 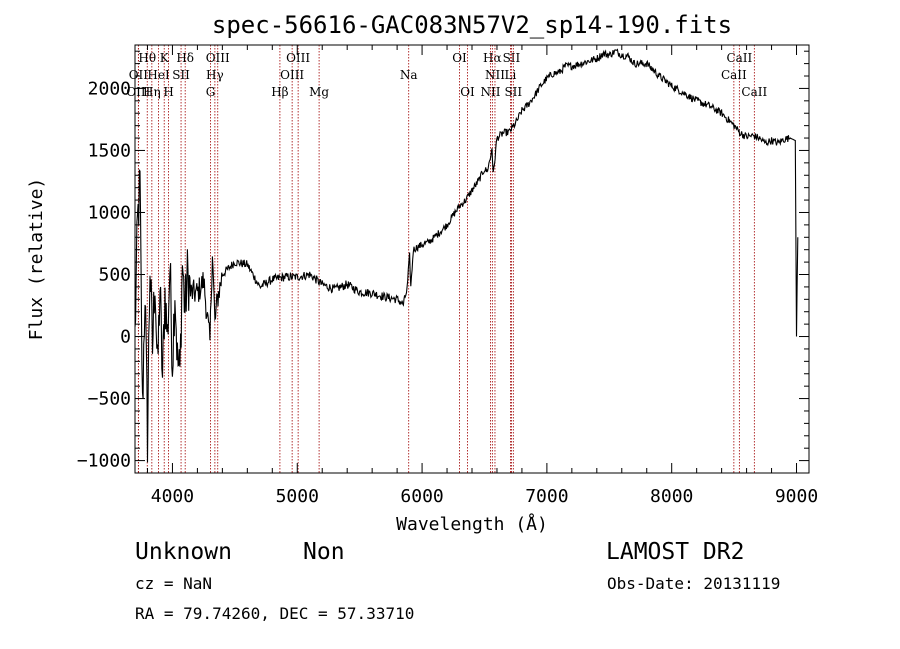 I want to click on line-label: Li, so click(x=511, y=75).